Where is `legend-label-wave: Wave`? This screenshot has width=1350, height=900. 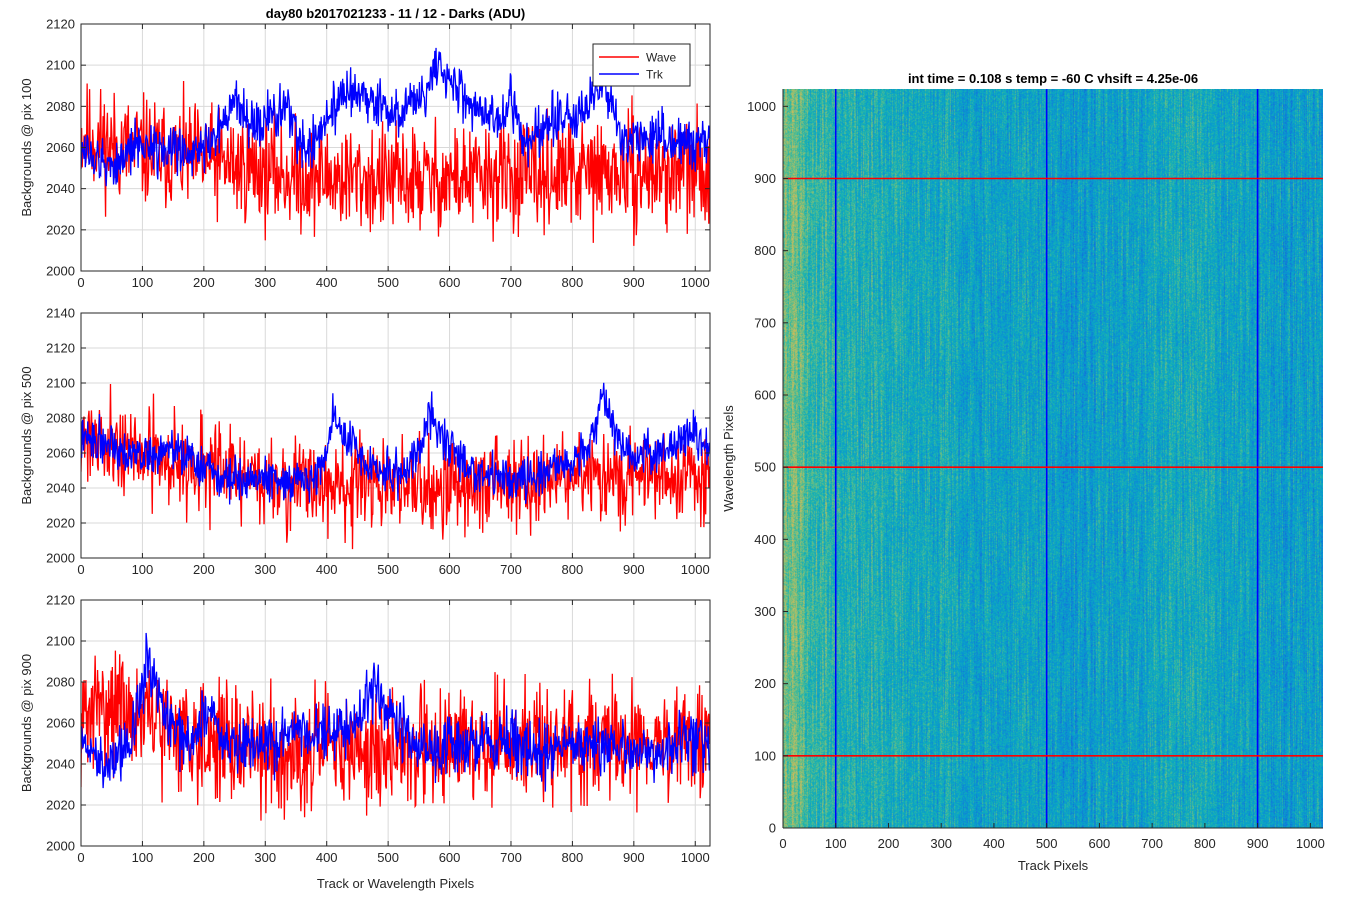
legend-label-wave: Wave is located at coordinates (661, 58).